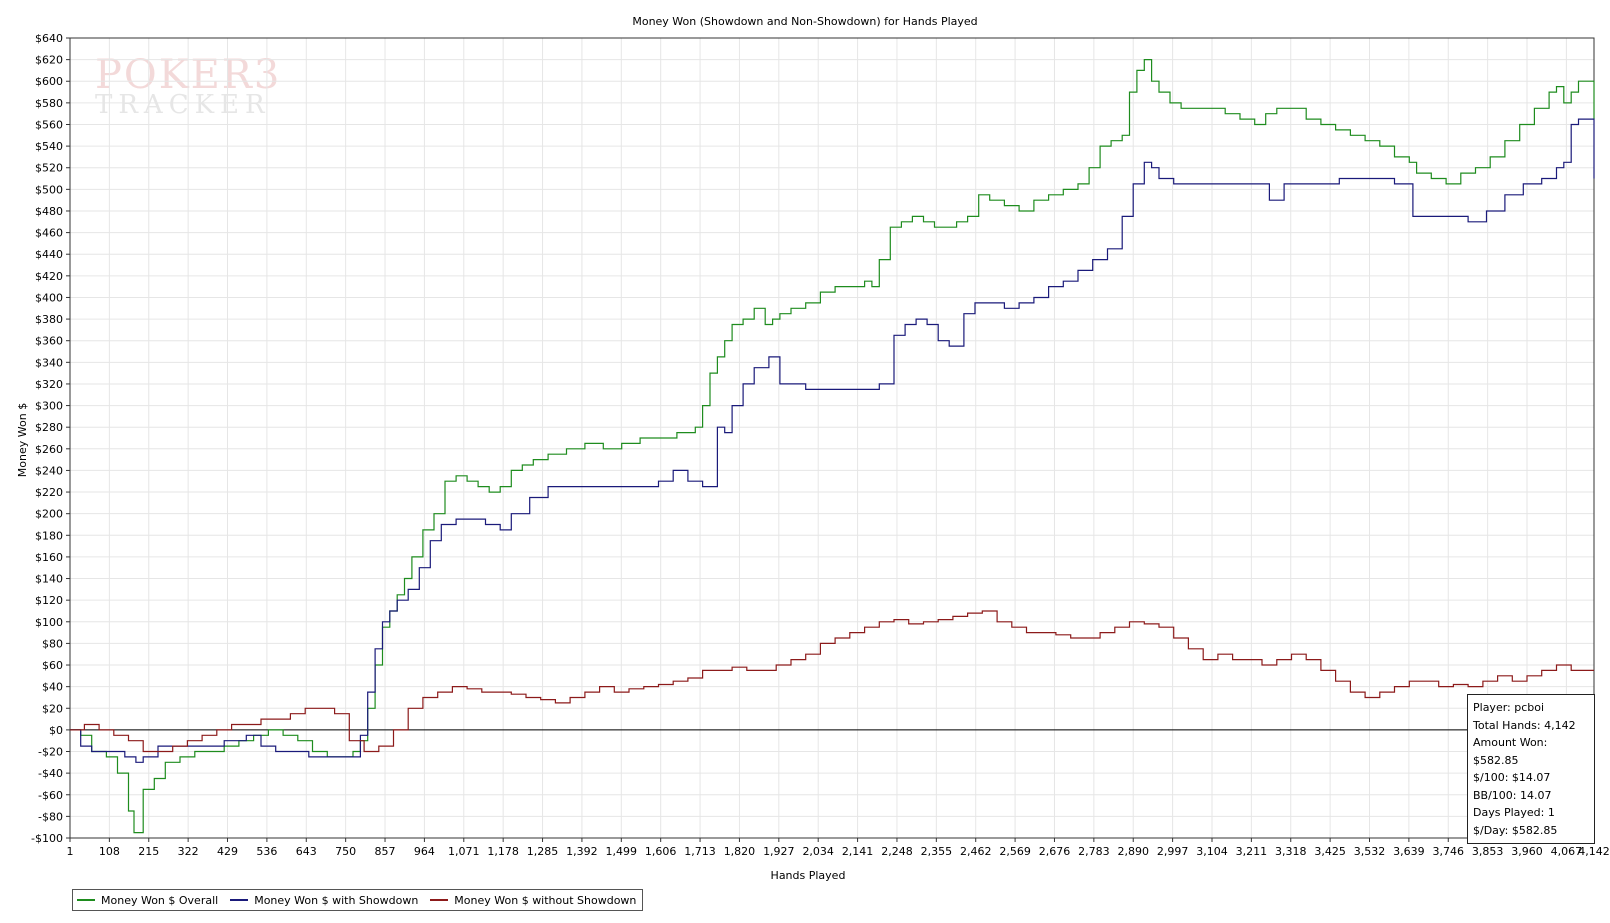 Image resolution: width=1610 pixels, height=923 pixels. What do you see at coordinates (661, 851) in the screenshot?
I see `x-tick-label: 1,606` at bounding box center [661, 851].